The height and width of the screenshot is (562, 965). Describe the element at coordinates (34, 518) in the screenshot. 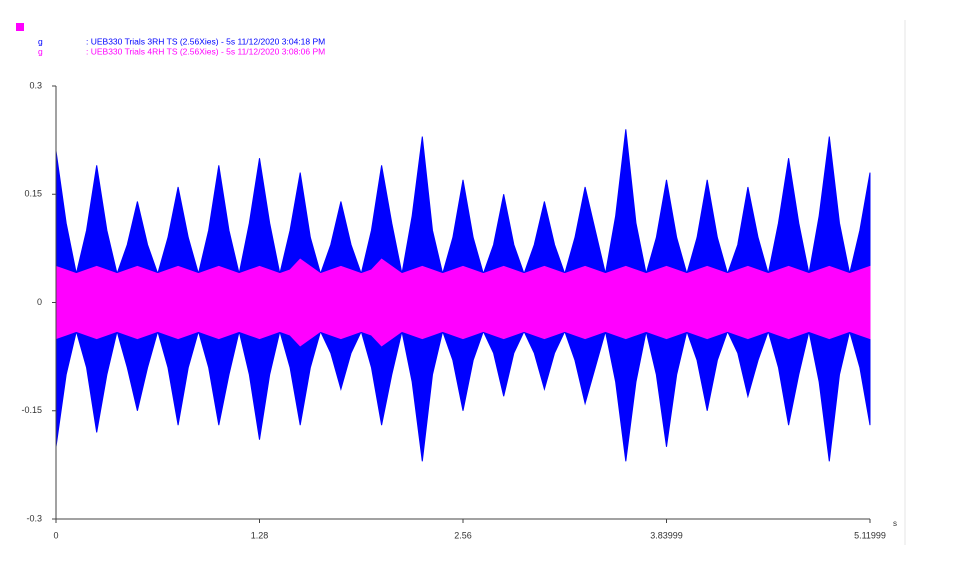

I see `y-tick-label: -0.3` at that location.